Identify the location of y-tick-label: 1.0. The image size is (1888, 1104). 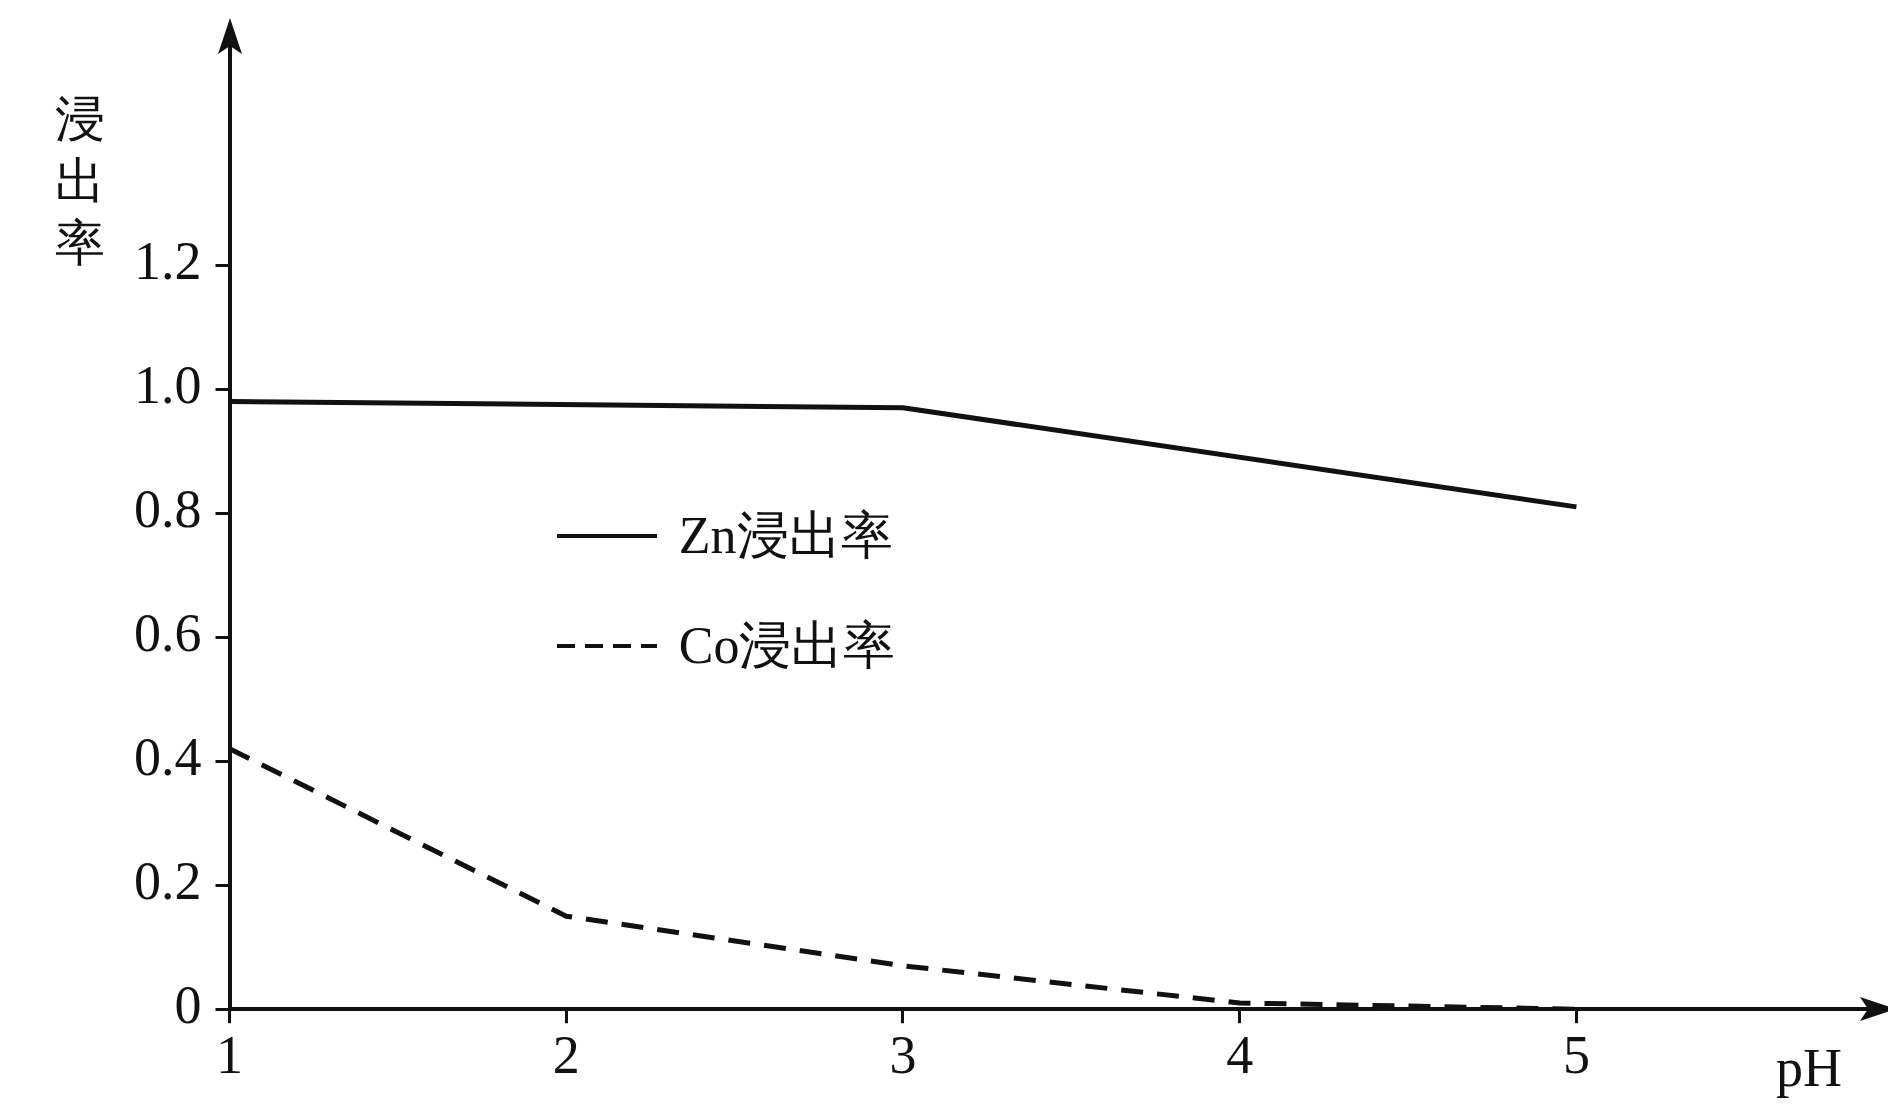
(168, 385).